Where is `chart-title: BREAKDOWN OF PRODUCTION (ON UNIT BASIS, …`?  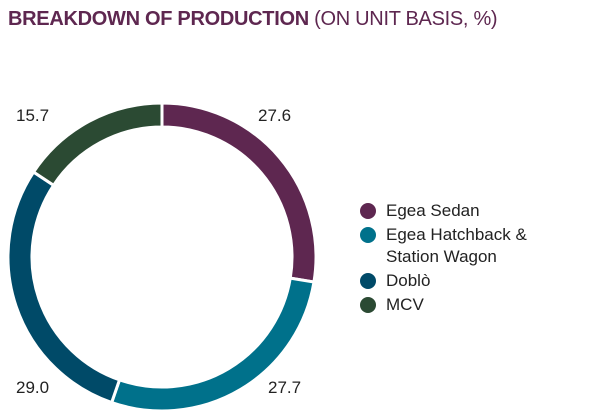
chart-title: BREAKDOWN OF PRODUCTION (ON UNIT BASIS, … is located at coordinates (253, 19).